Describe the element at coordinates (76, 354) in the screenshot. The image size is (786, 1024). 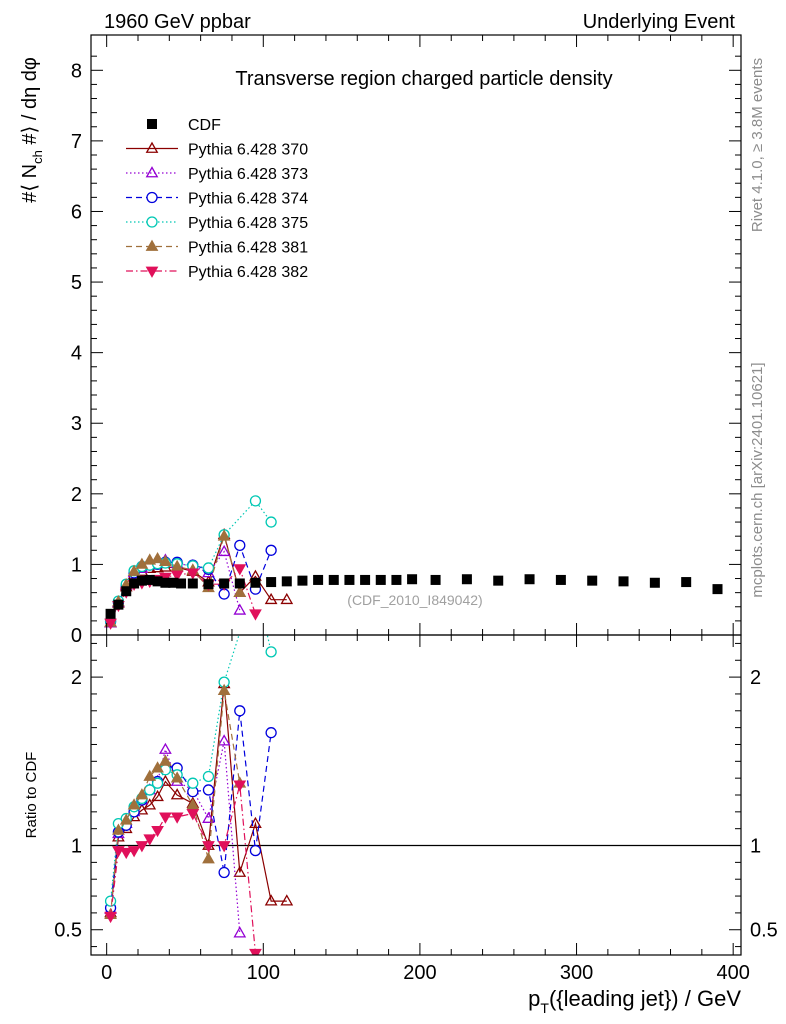
I see `y-tick-label: 4` at that location.